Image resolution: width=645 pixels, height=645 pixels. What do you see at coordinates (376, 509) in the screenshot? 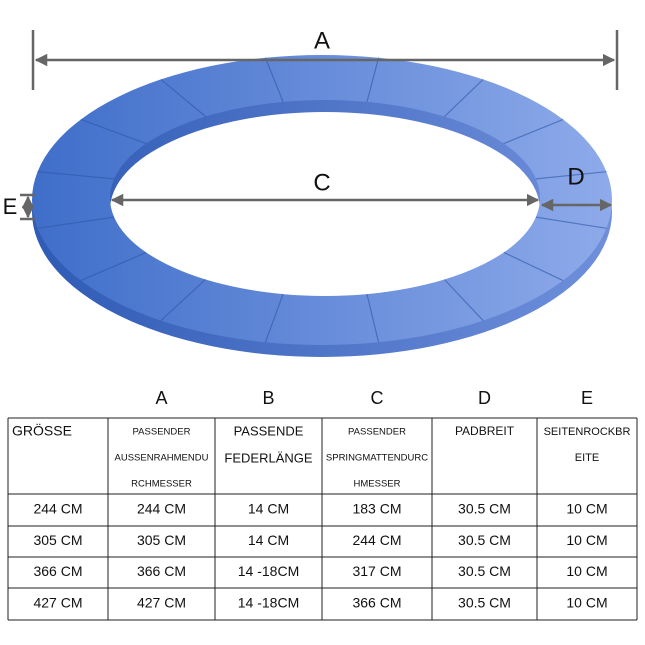
I see `cell-text: 183 CM` at bounding box center [376, 509].